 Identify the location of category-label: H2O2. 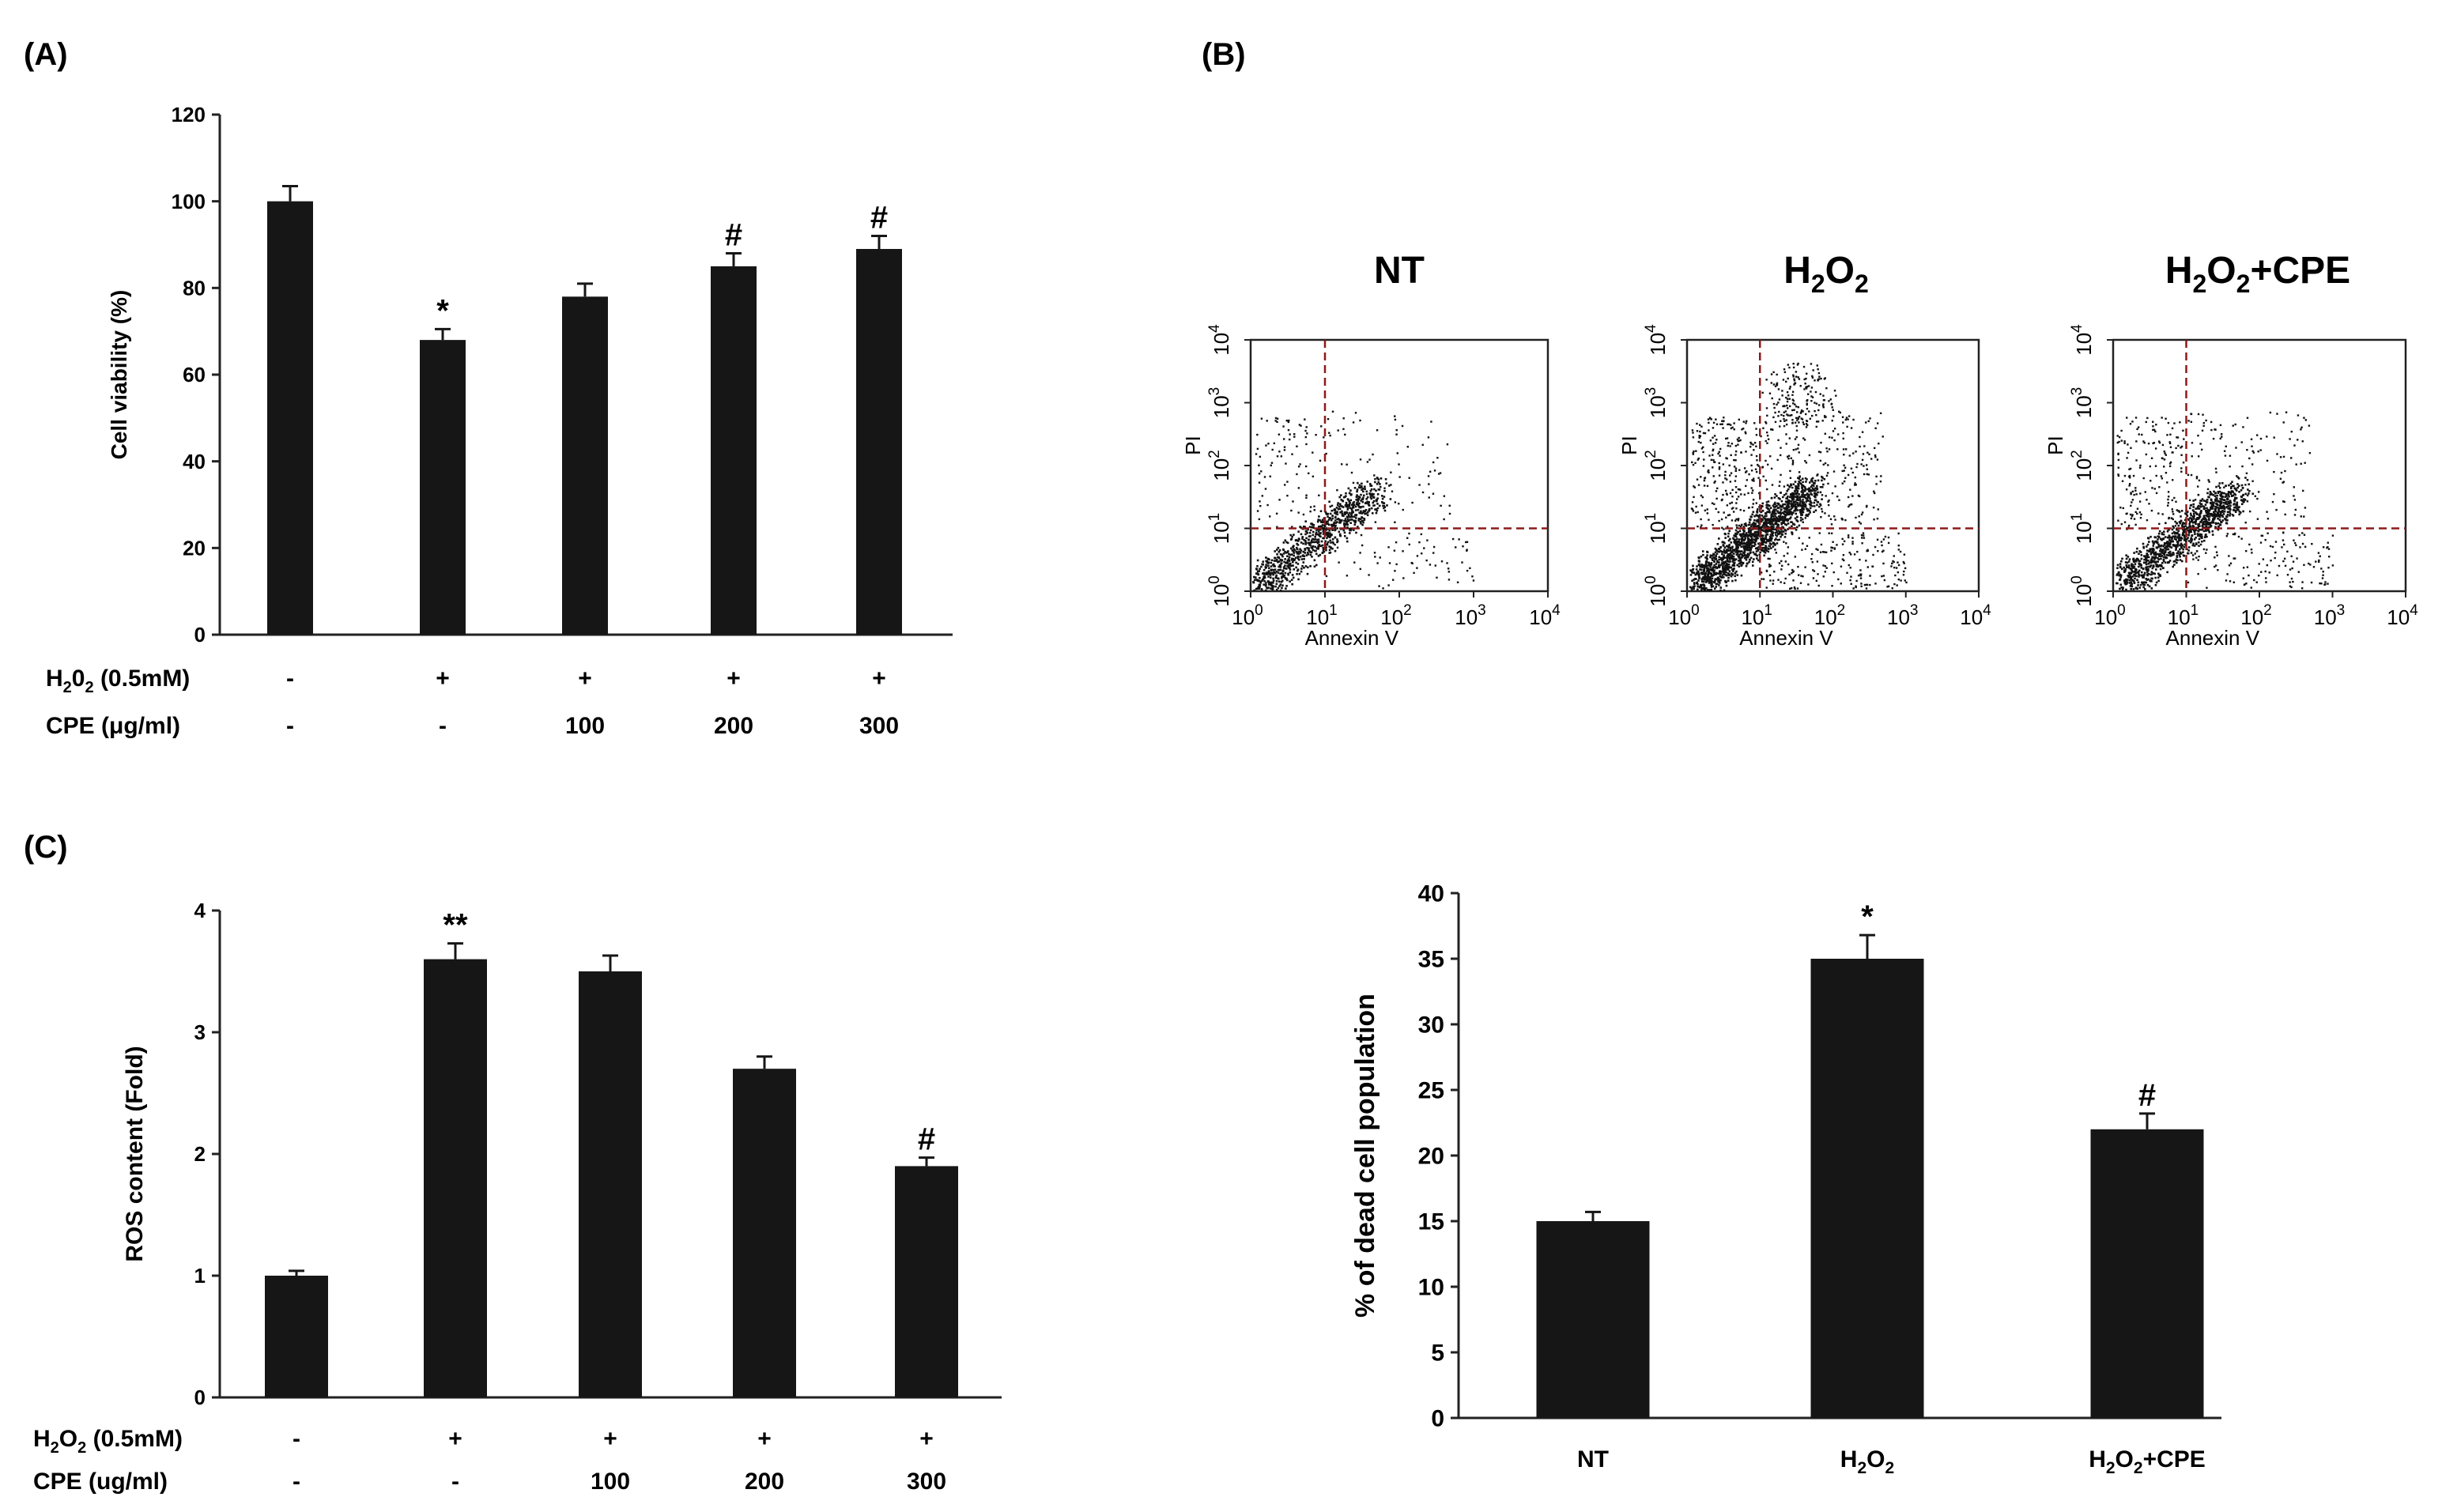
(1867, 1461).